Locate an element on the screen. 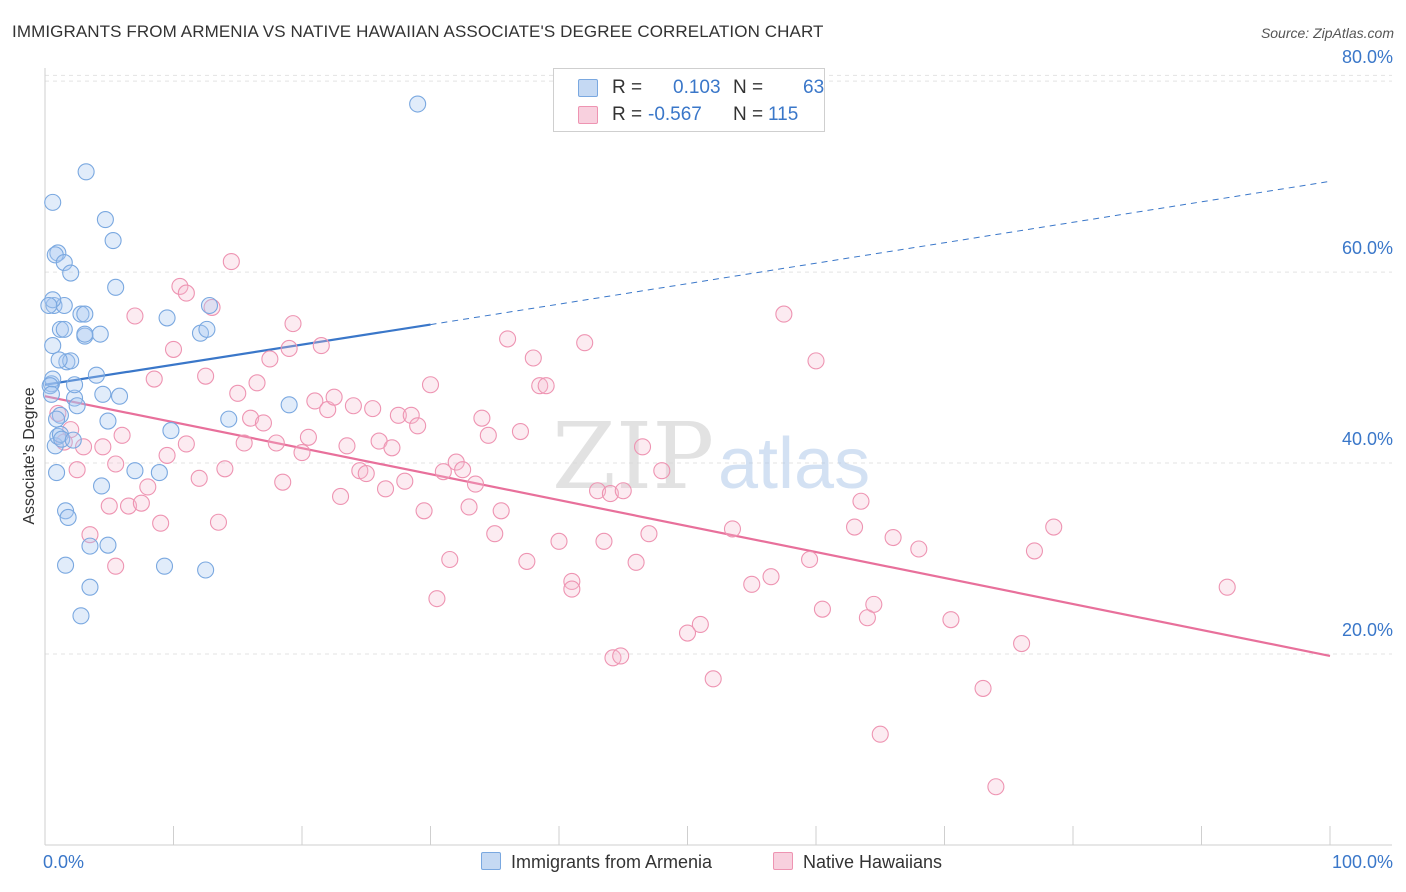 This screenshot has width=1406, height=892. watermark-atlas: atlas is located at coordinates (794, 464).